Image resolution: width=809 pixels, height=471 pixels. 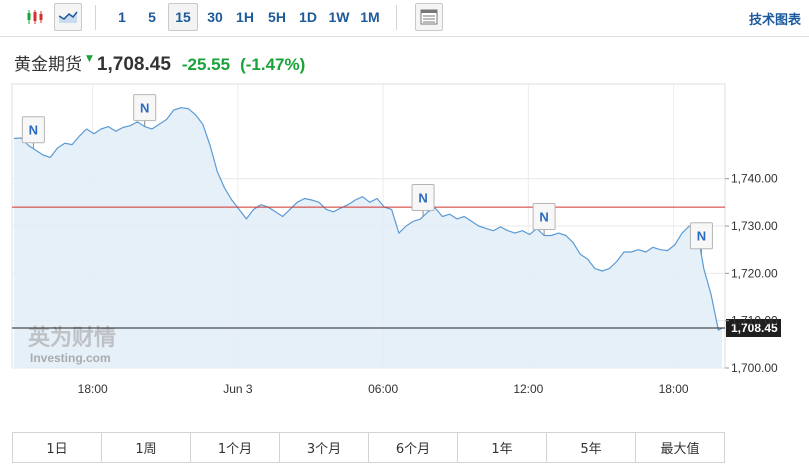 What do you see at coordinates (206, 64) in the screenshot?
I see `price-change: -25.55` at bounding box center [206, 64].